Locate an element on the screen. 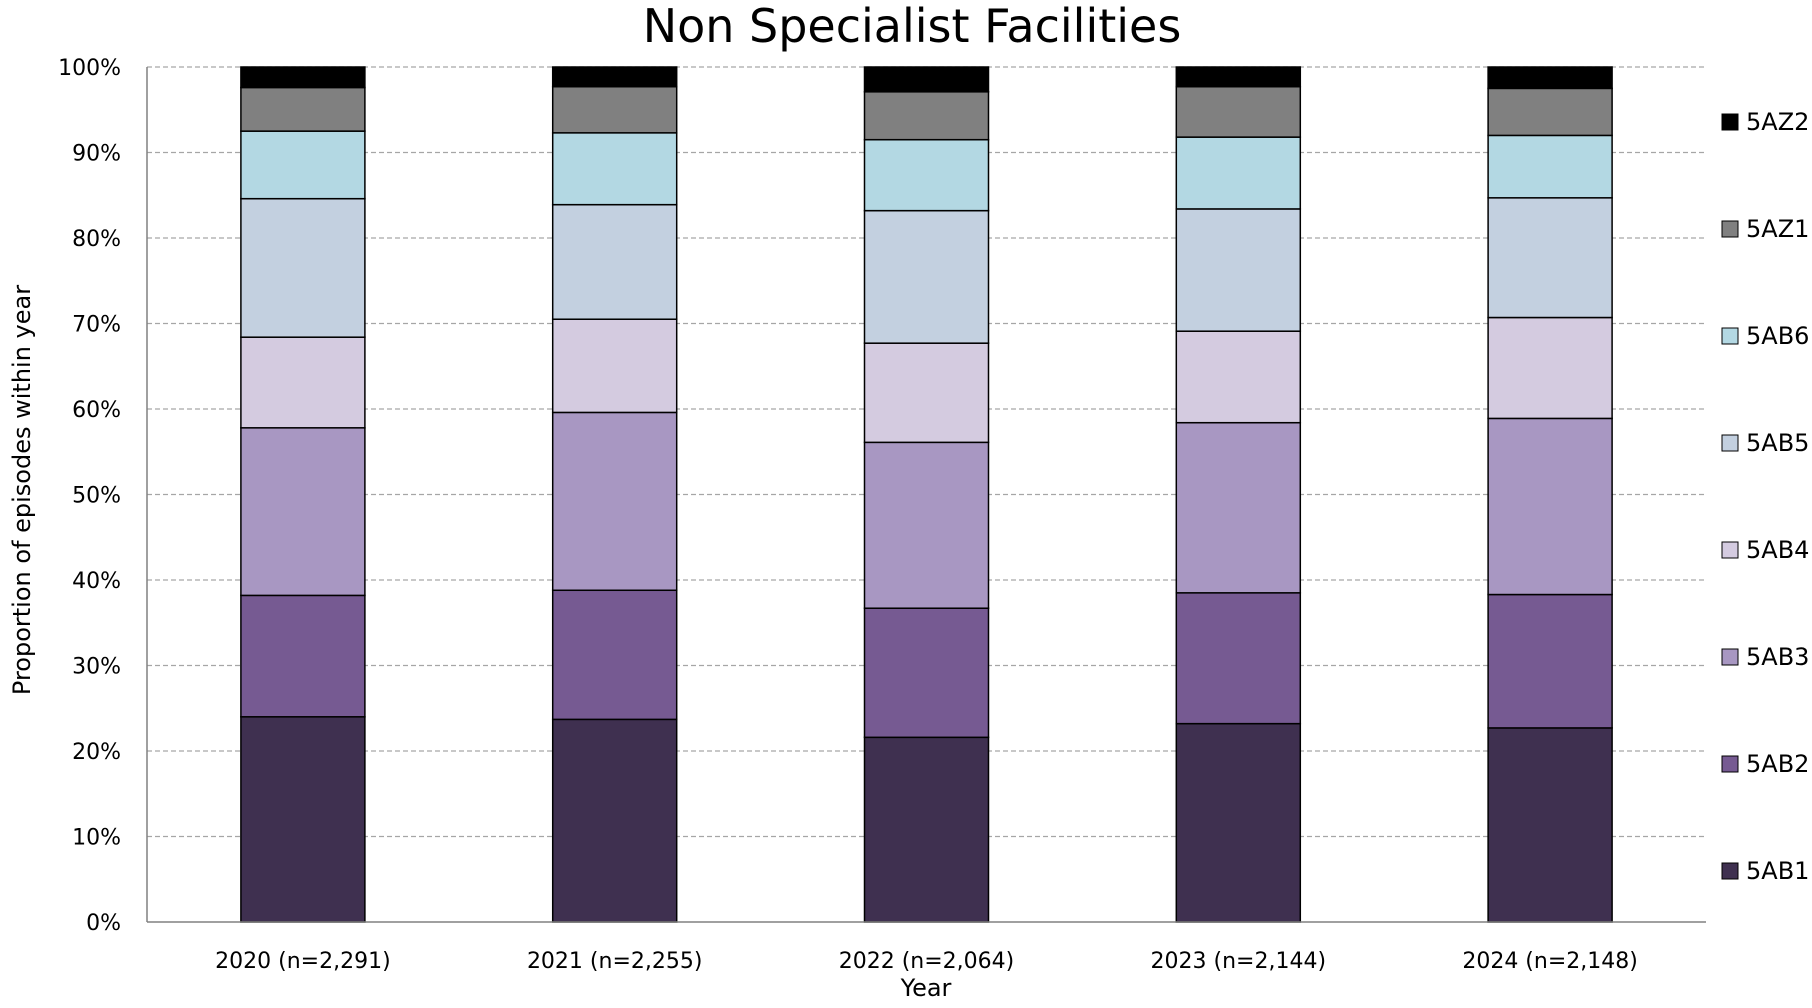  y-tick-label: 20% is located at coordinates (96, 752).